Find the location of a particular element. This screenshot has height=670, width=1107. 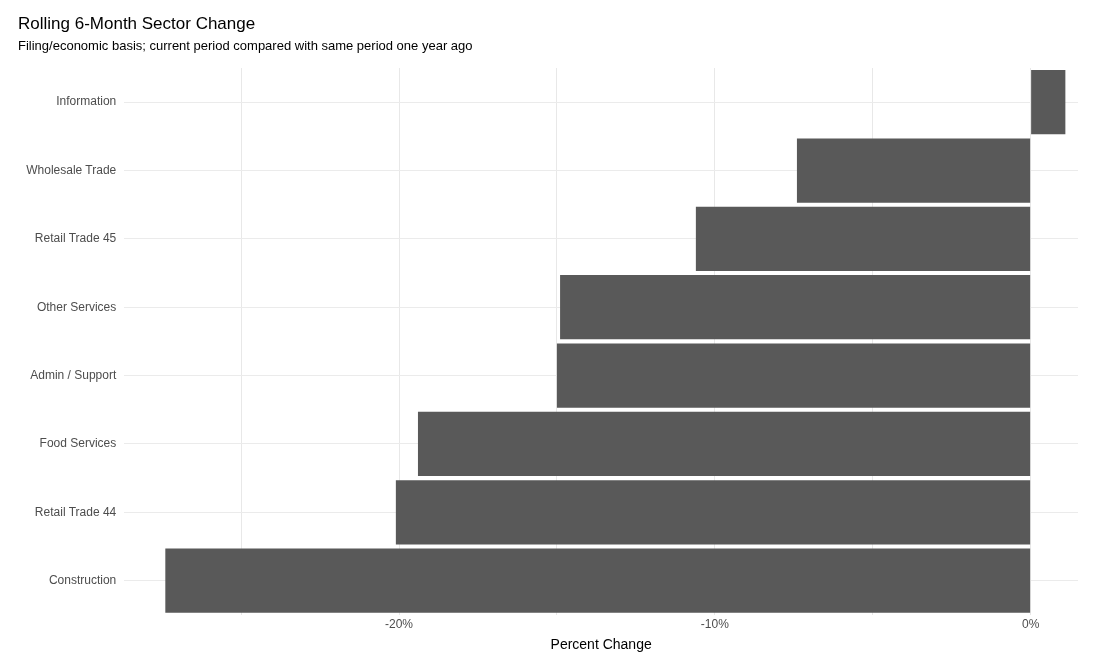

y-tick-label: Construction is located at coordinates (82, 579).